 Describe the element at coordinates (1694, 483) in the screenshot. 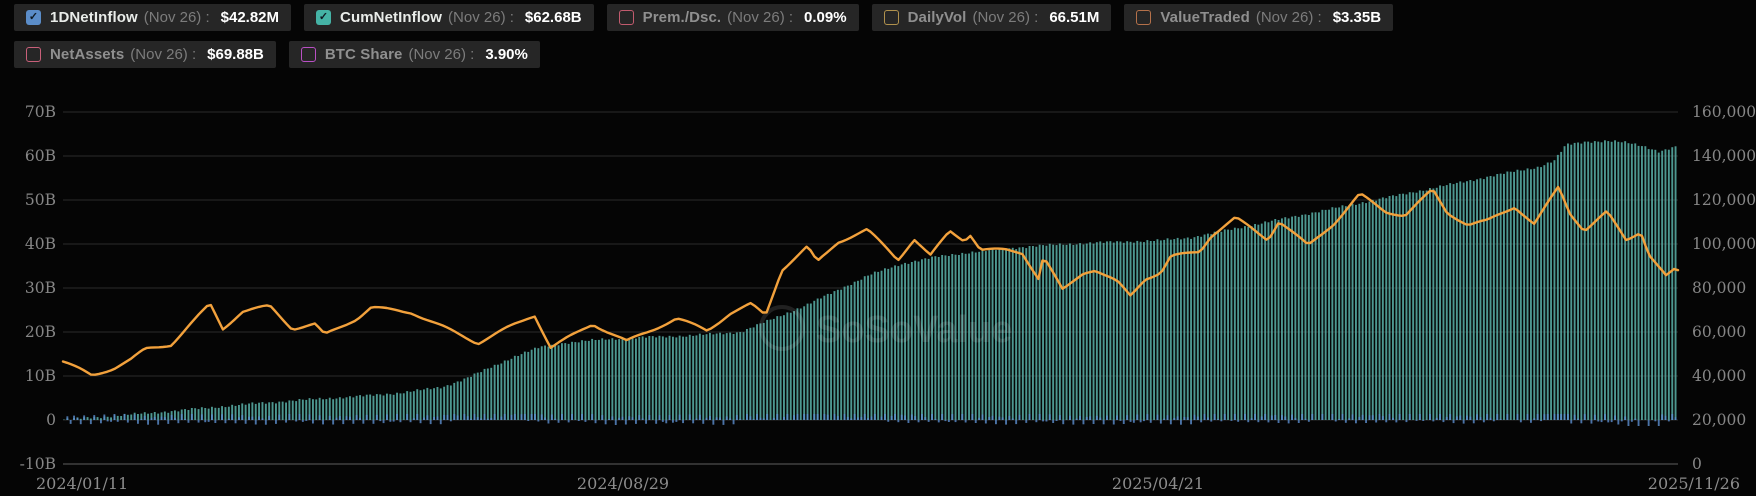

I see `x-axis-tick: 2025/11/26` at that location.